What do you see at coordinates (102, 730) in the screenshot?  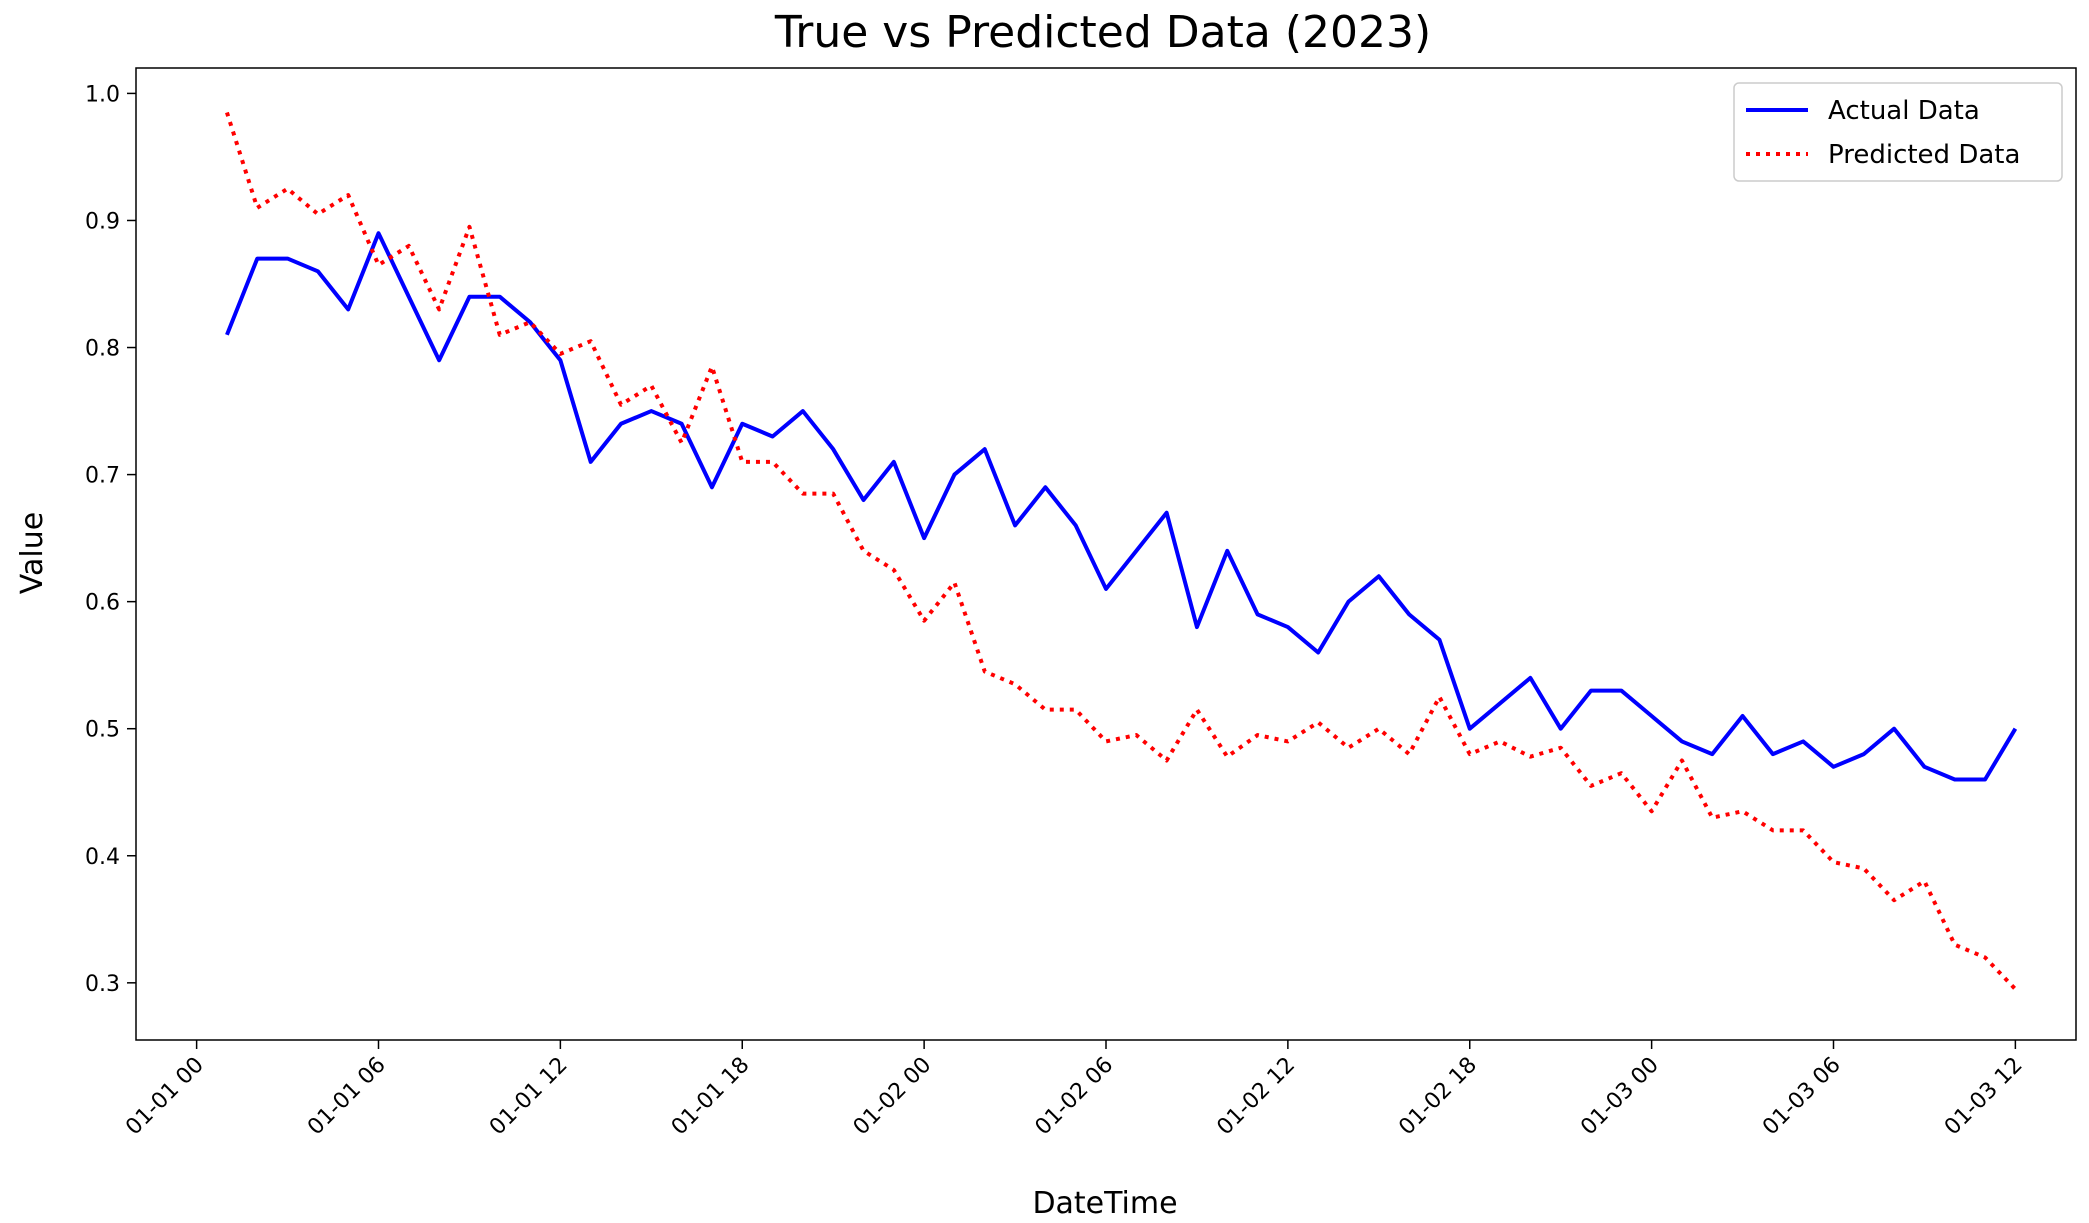 I see `y-tick-label: 0.5` at bounding box center [102, 730].